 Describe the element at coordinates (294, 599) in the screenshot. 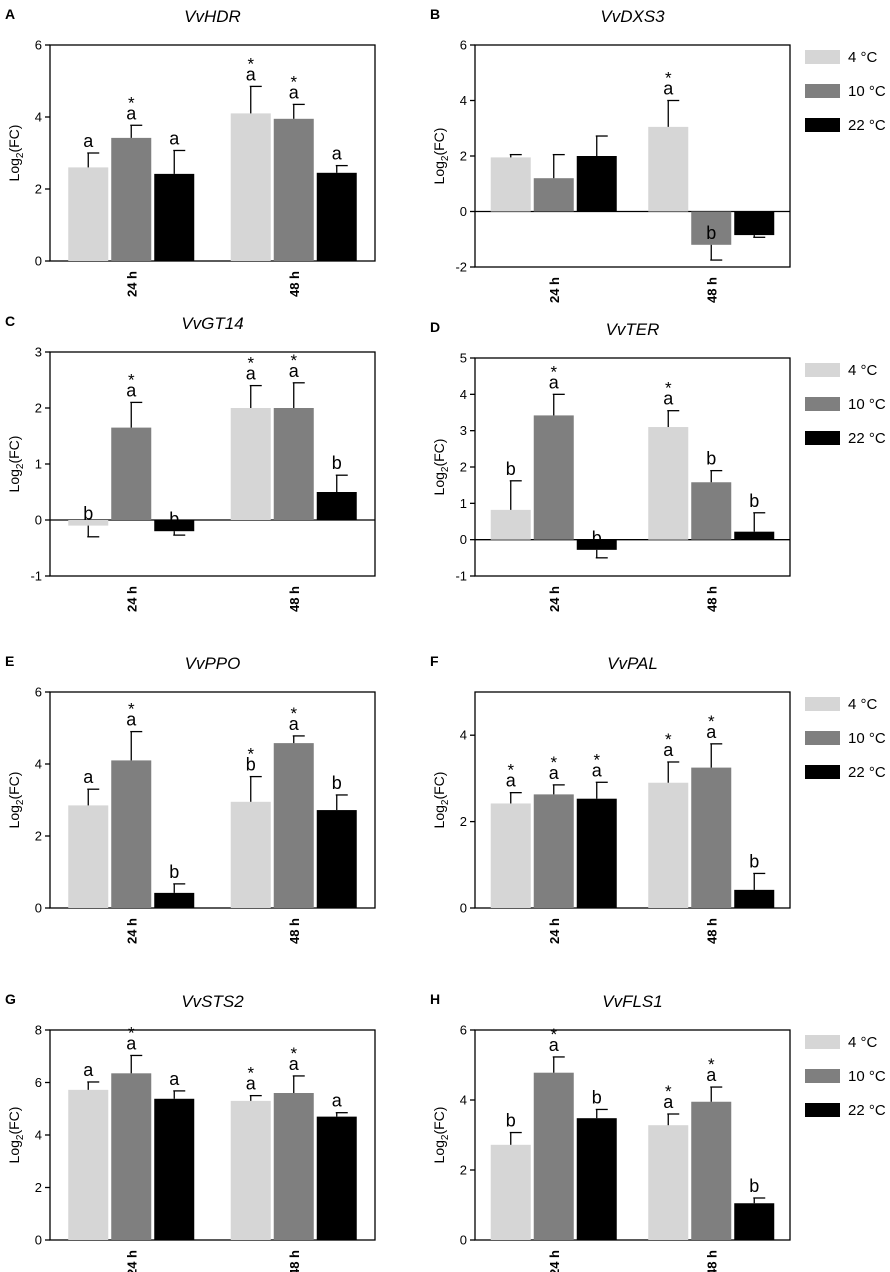

I see `x-tick-label: 48 h` at that location.